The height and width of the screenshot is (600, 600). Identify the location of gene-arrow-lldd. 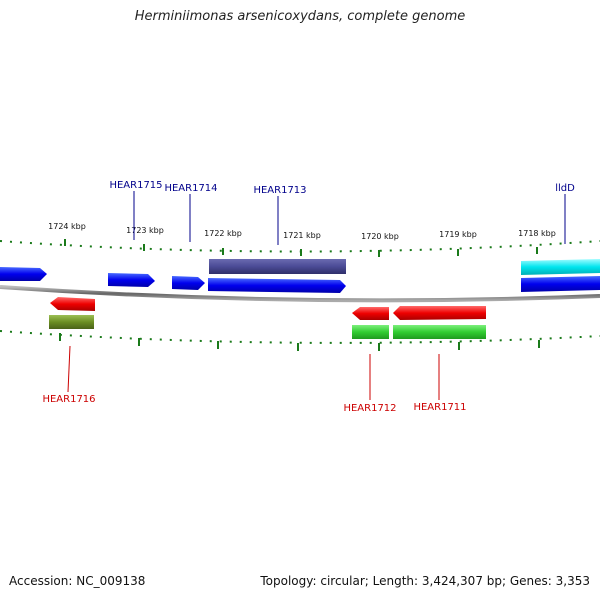
(560, 284).